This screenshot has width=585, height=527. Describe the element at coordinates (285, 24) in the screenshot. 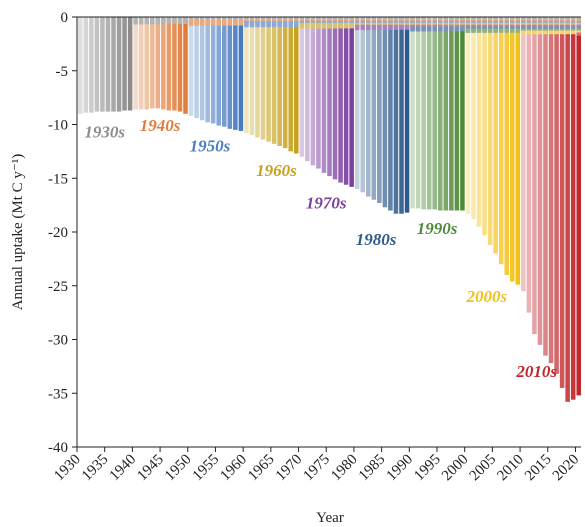

I see `tail-1950s-1968` at that location.